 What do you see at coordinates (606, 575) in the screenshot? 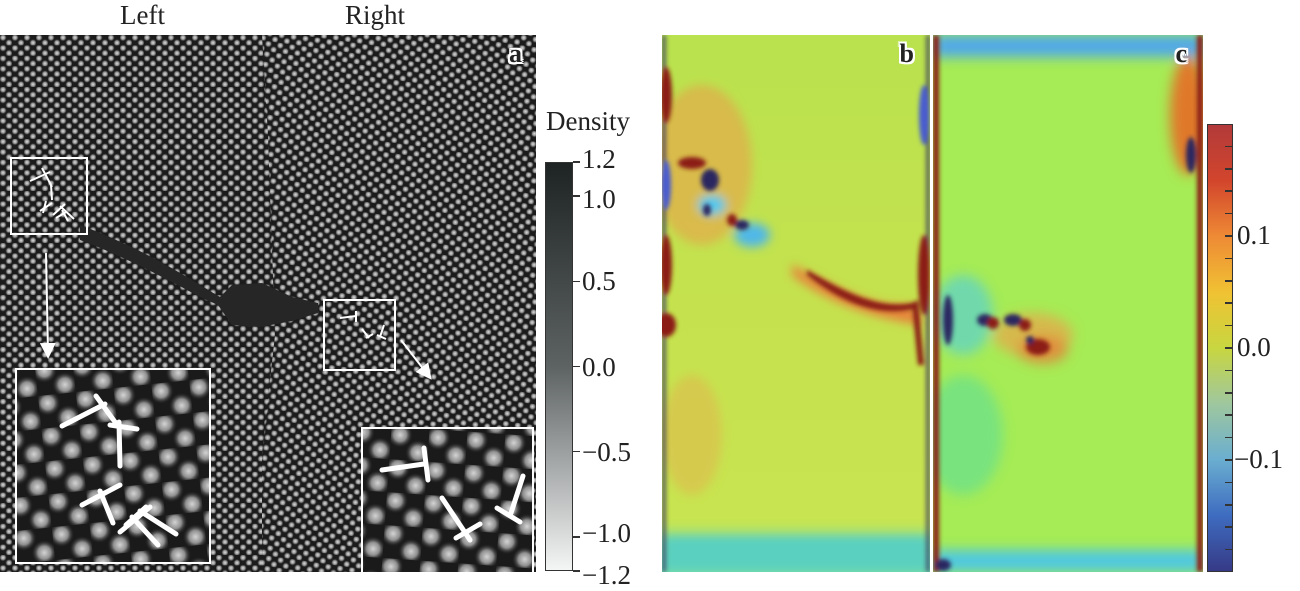
I see `density-tick-label: −1.2` at bounding box center [606, 575].